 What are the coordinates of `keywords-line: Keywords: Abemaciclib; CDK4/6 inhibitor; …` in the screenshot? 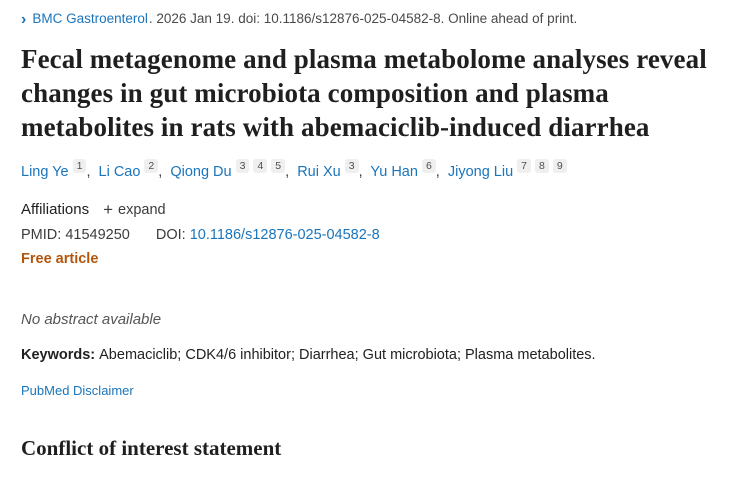 It's located at (373, 355).